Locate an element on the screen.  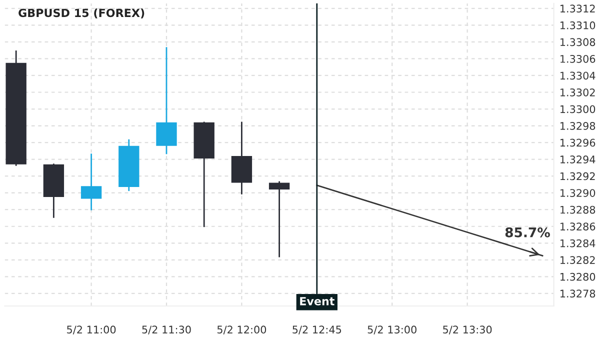
y-tick-label: 1.3284 is located at coordinates (578, 243).